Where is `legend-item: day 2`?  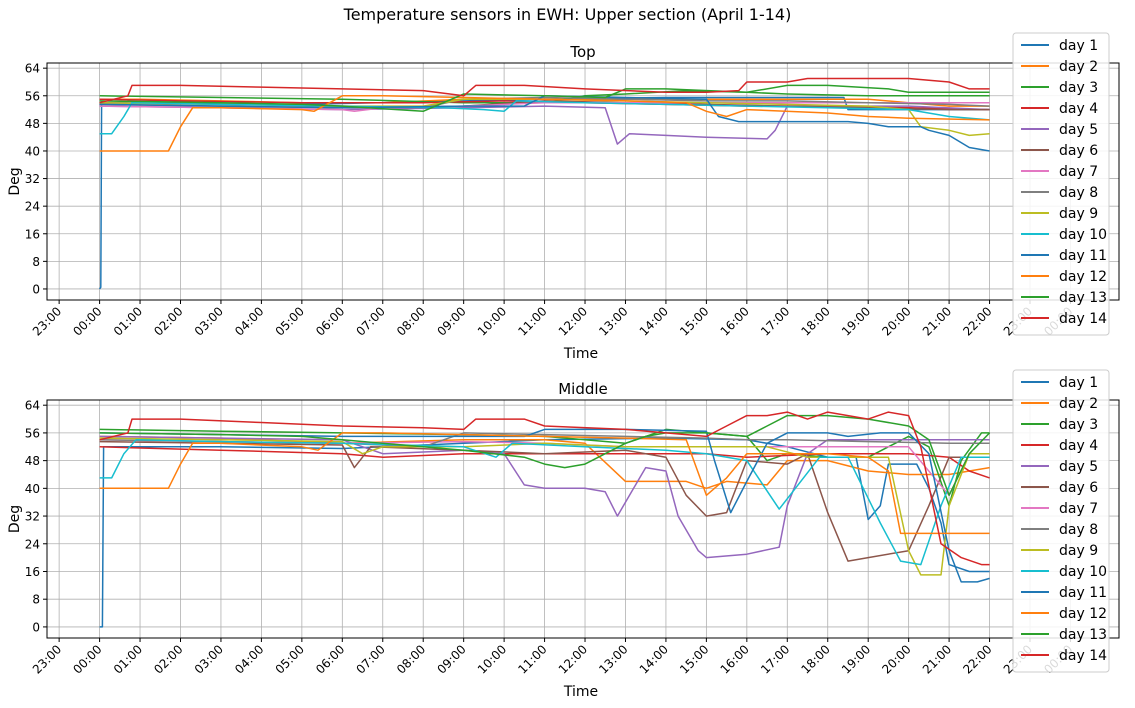 legend-item: day 2 is located at coordinates (1059, 404).